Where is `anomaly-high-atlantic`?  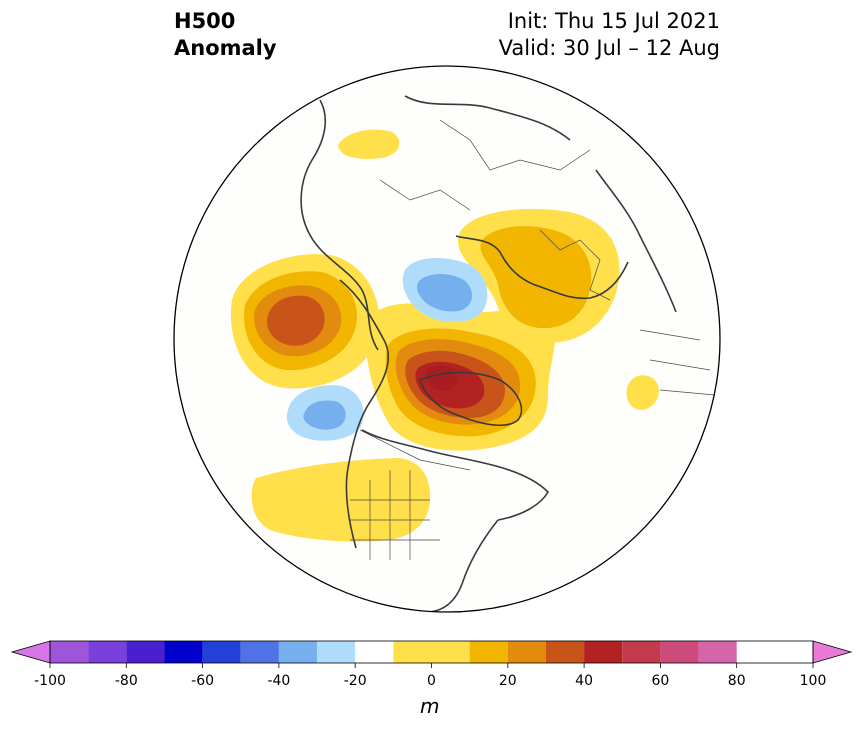
anomaly-high-atlantic is located at coordinates (642, 392).